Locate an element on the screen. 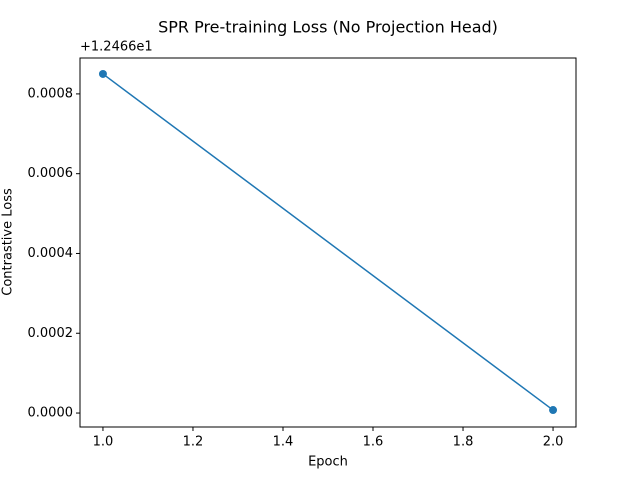 This screenshot has height=480, width=640. y-offset-text: +1.2466e1 is located at coordinates (116, 47).